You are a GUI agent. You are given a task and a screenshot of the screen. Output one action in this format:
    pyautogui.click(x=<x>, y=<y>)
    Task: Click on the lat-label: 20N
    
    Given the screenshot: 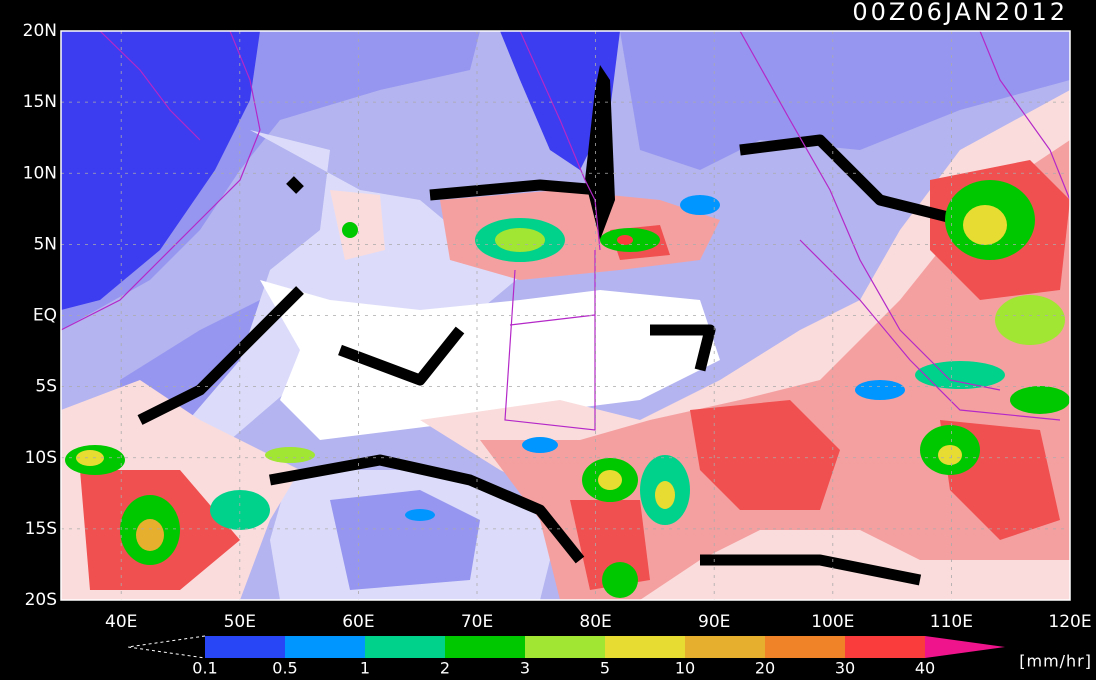 What is the action you would take?
    pyautogui.click(x=40, y=31)
    